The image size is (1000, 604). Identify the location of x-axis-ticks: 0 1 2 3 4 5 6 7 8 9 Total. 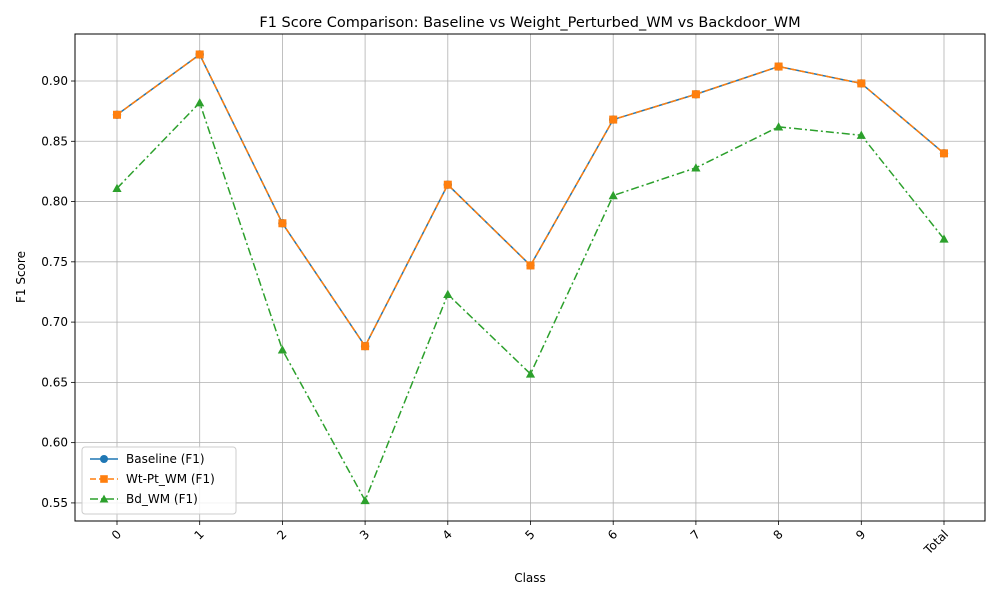
(530, 539).